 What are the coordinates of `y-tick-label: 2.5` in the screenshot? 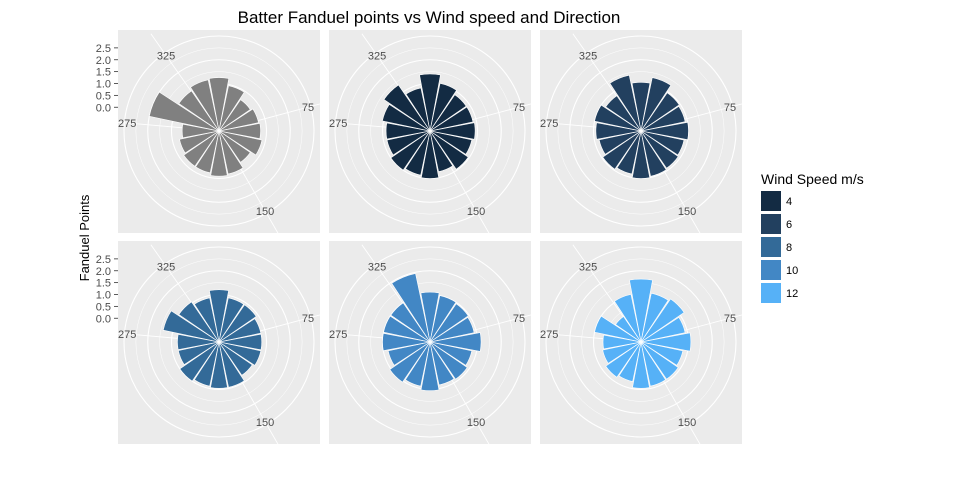 It's located at (103, 260).